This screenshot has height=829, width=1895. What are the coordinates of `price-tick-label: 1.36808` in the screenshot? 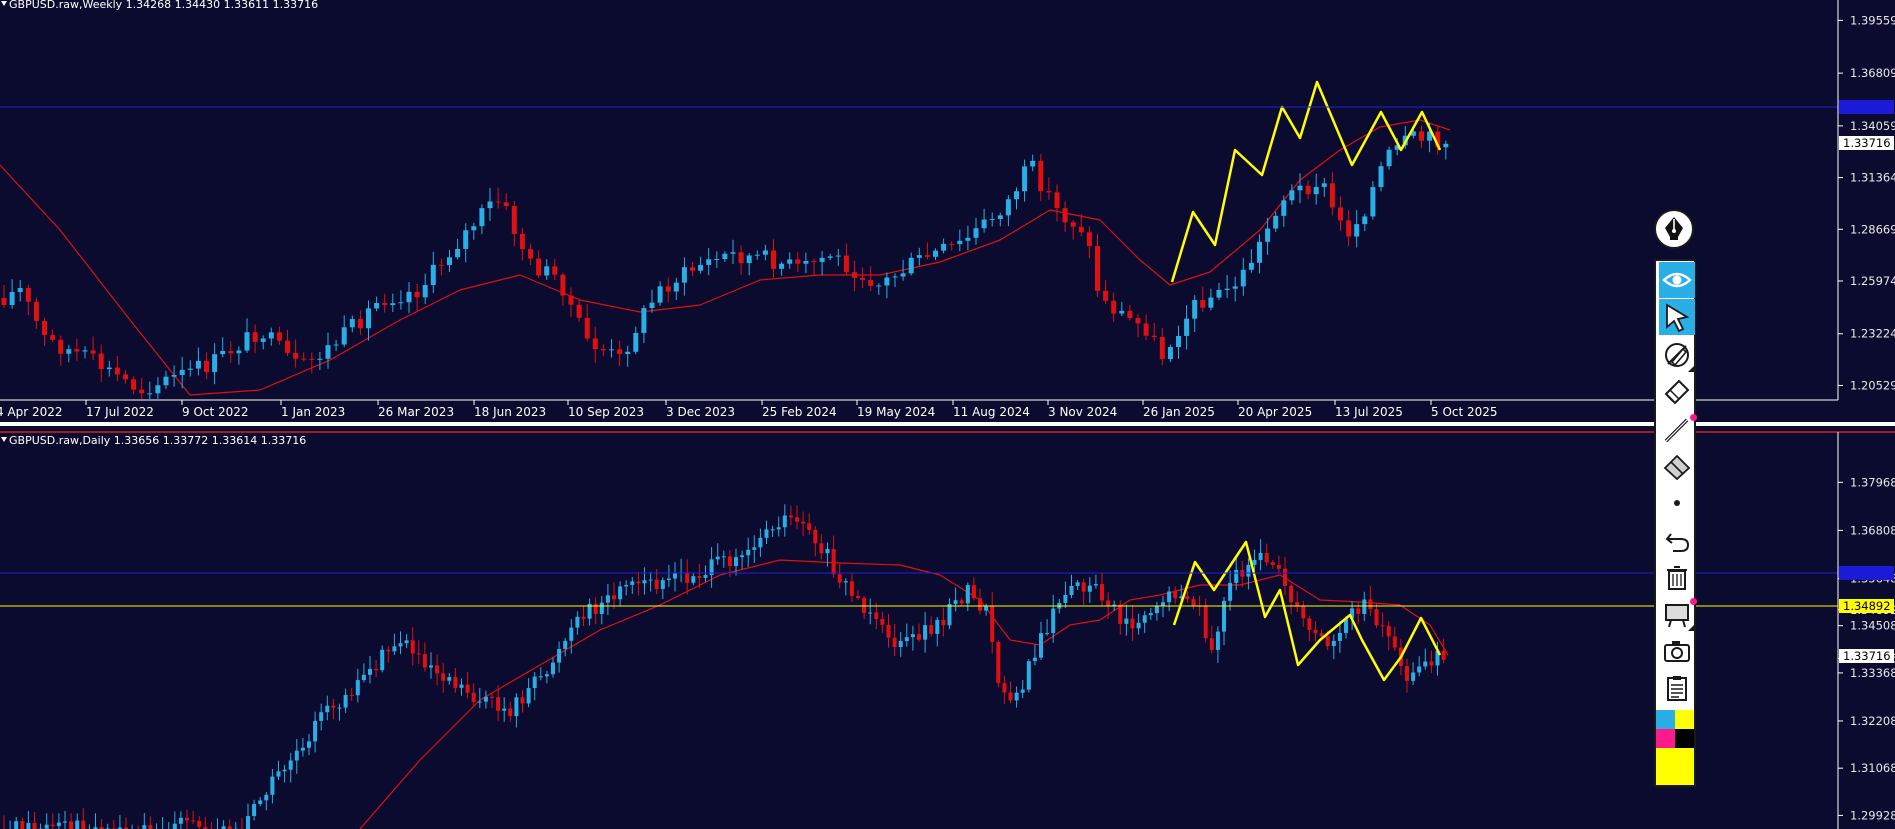 It's located at (1872, 530).